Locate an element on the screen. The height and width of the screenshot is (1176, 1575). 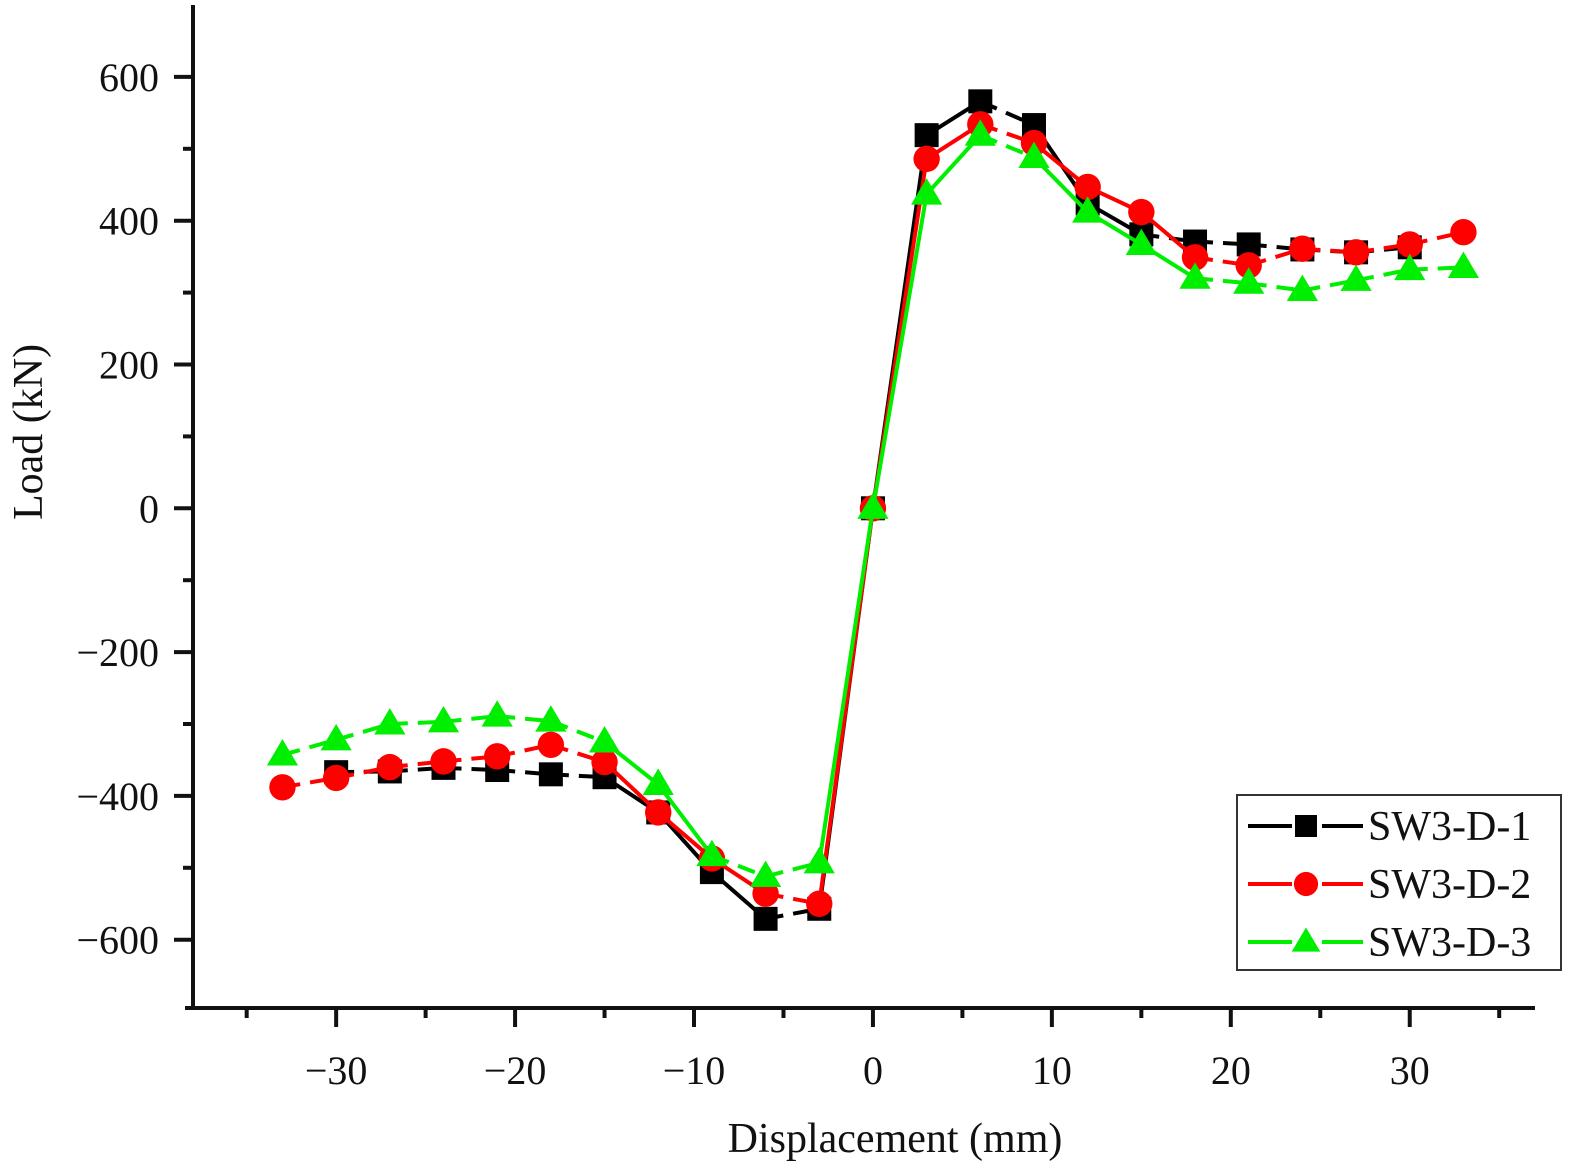
x-tick-label: −20 is located at coordinates (515, 1070).